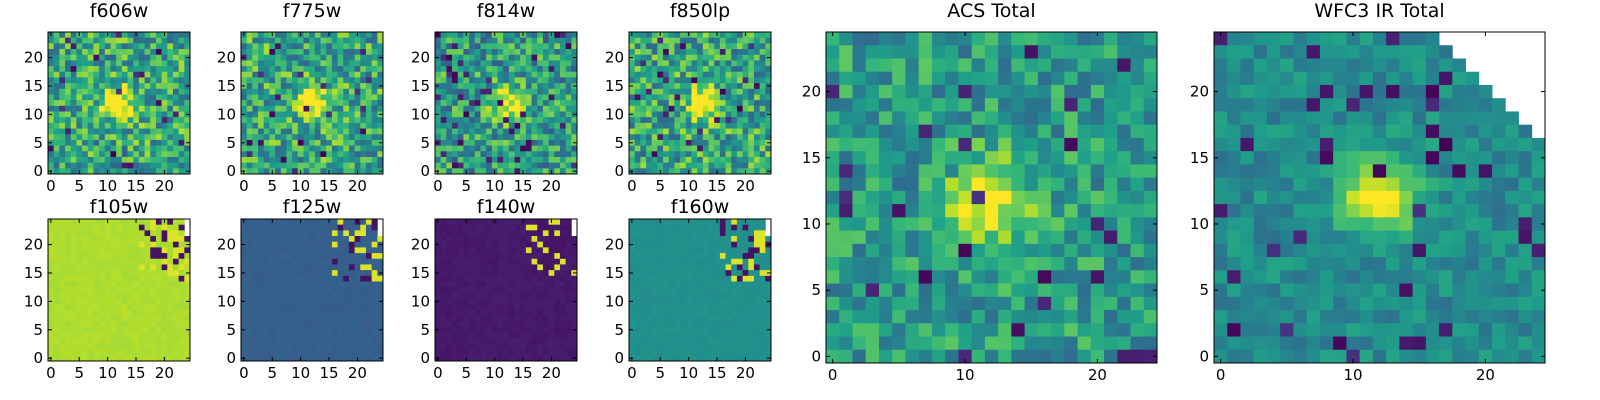  I want to click on x-tick-label: 15, so click(522, 373).